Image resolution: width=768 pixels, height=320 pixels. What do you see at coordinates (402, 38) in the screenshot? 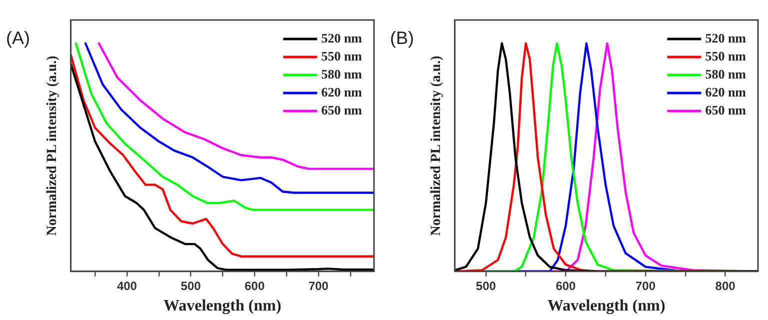
I see `text: (B)` at bounding box center [402, 38].